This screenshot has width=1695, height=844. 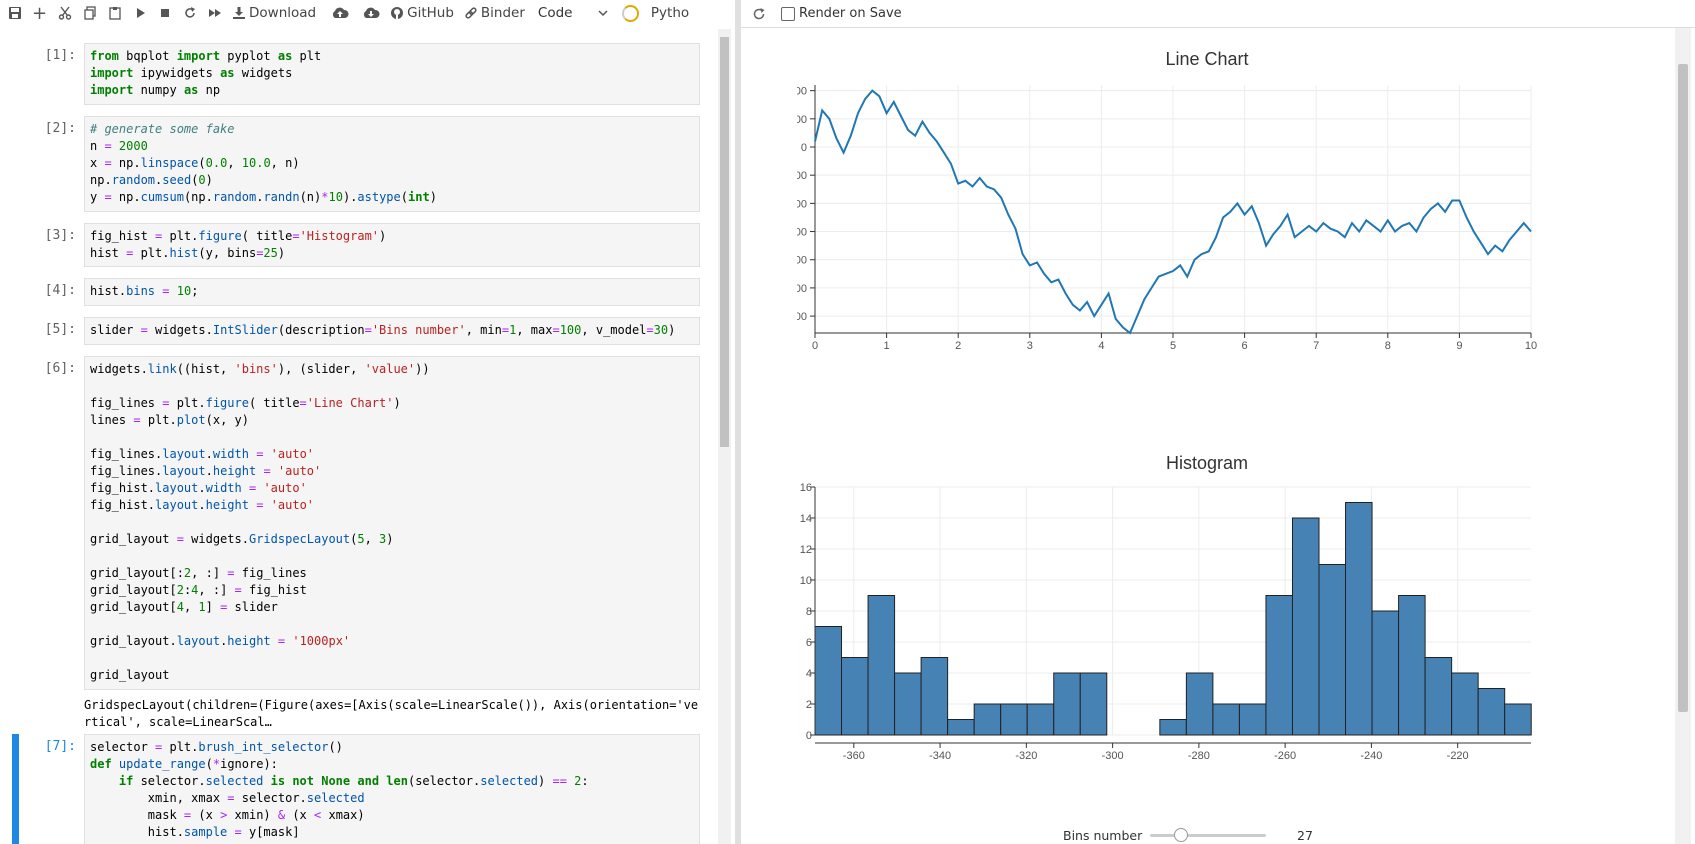 I want to click on github-button: GitHub, so click(x=422, y=13).